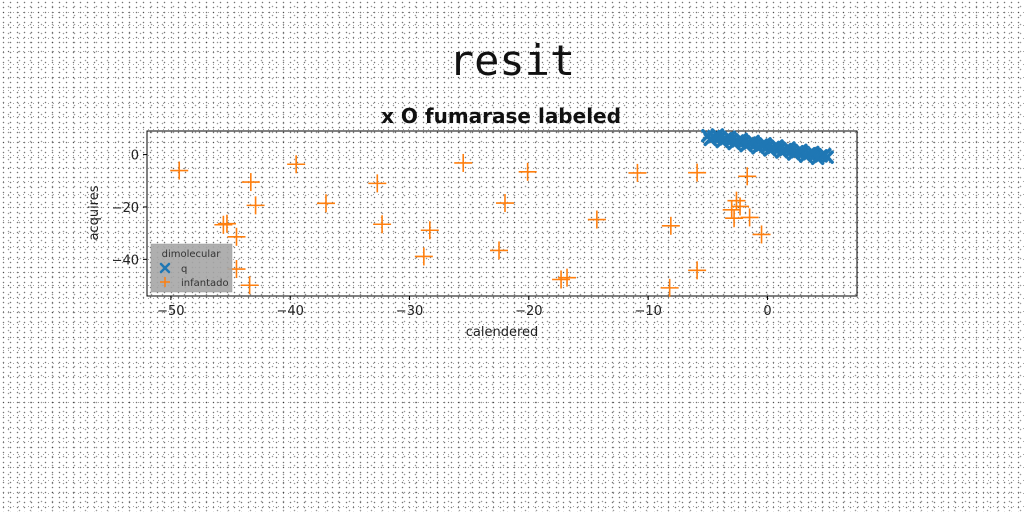 The height and width of the screenshot is (512, 1024). Describe the element at coordinates (125, 208) in the screenshot. I see `y-tick-label: −20` at that location.